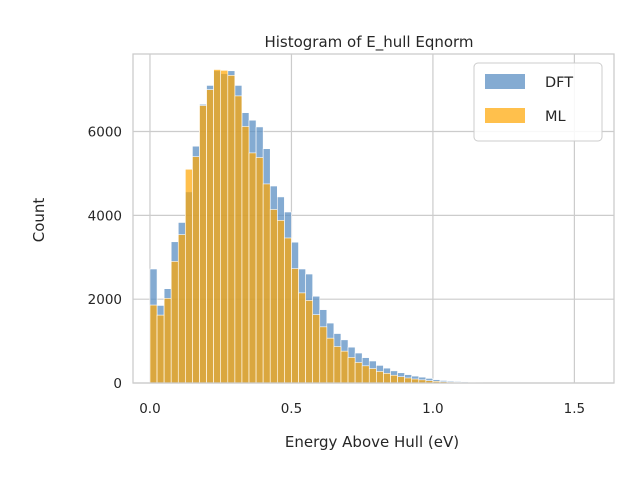 The image size is (640, 480). I want to click on y-tick-label: 0, so click(117, 384).